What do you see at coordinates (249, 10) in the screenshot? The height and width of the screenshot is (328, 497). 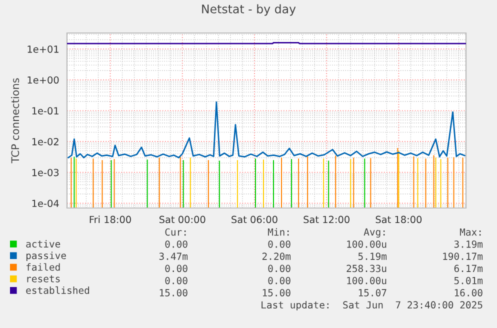 I see `chart-title: Netstat - by day` at bounding box center [249, 10].